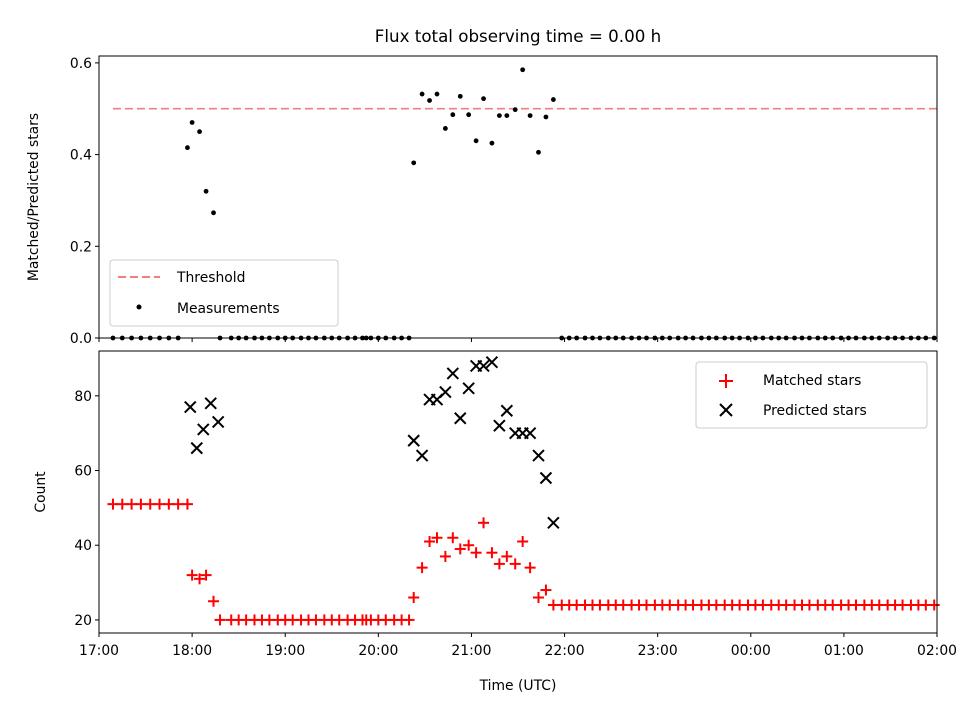 Image resolution: width=960 pixels, height=720 pixels. I want to click on legend-matched-swatch, so click(726, 381).